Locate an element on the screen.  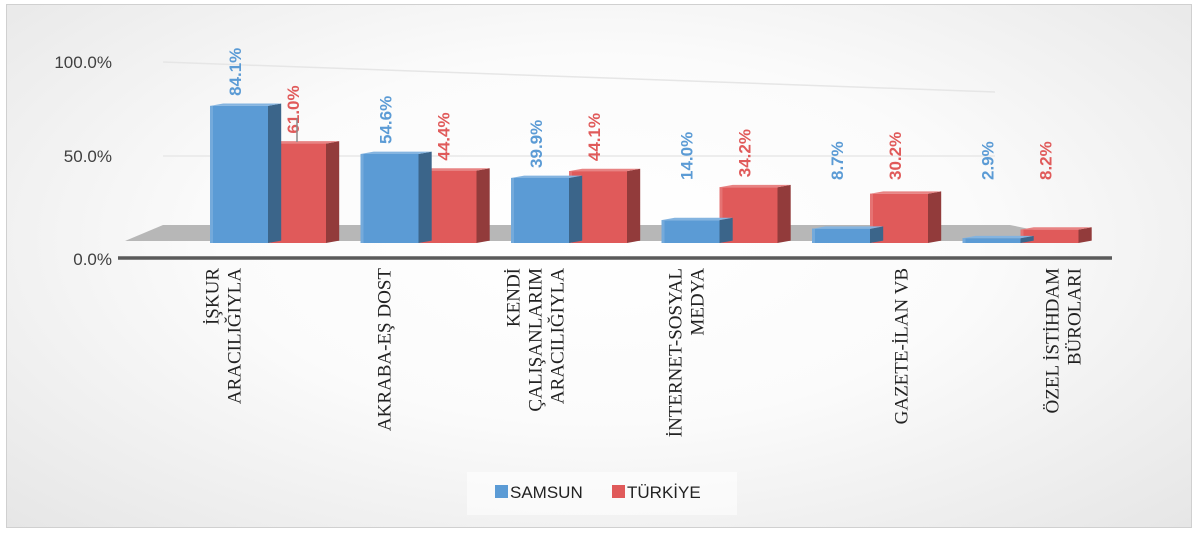
category-label: MEDYA is located at coordinates (697, 302).